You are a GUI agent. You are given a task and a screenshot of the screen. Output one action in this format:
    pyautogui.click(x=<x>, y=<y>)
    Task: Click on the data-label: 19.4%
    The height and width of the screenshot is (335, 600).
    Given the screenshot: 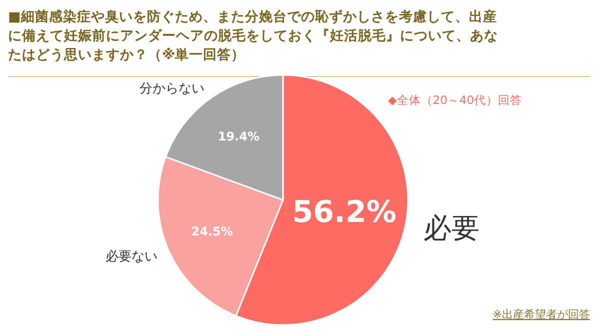 What is the action you would take?
    pyautogui.click(x=239, y=136)
    